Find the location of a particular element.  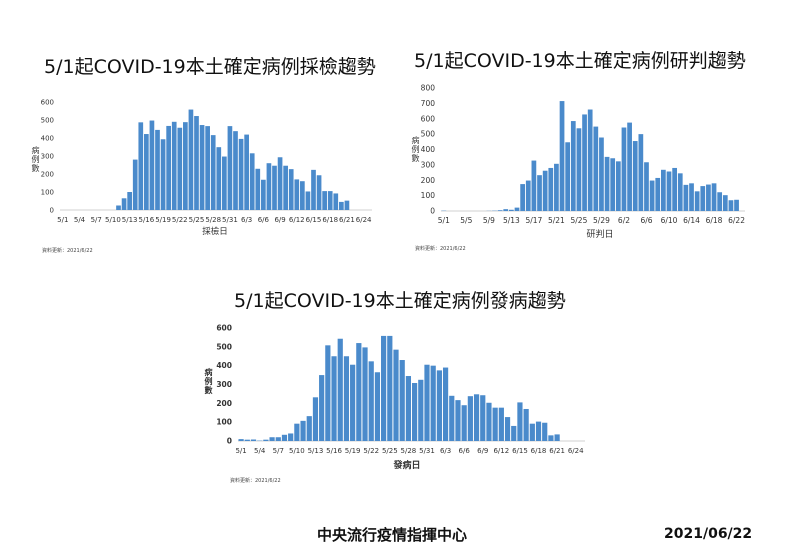

x-tick-label: 5/31 is located at coordinates (230, 220).